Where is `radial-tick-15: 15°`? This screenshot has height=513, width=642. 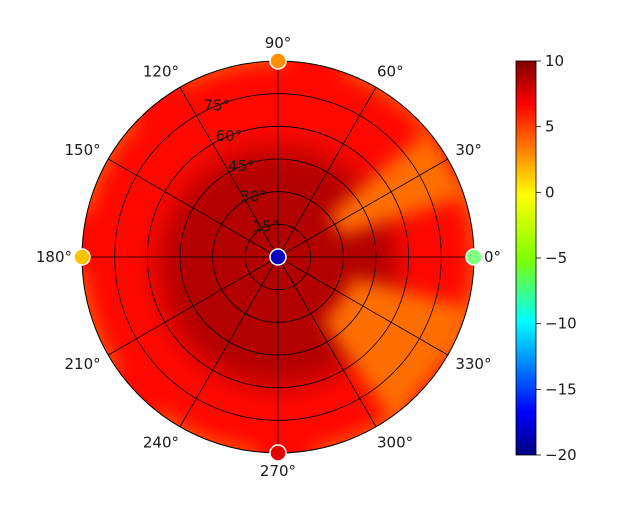 radial-tick-15: 15° is located at coordinates (265, 227).